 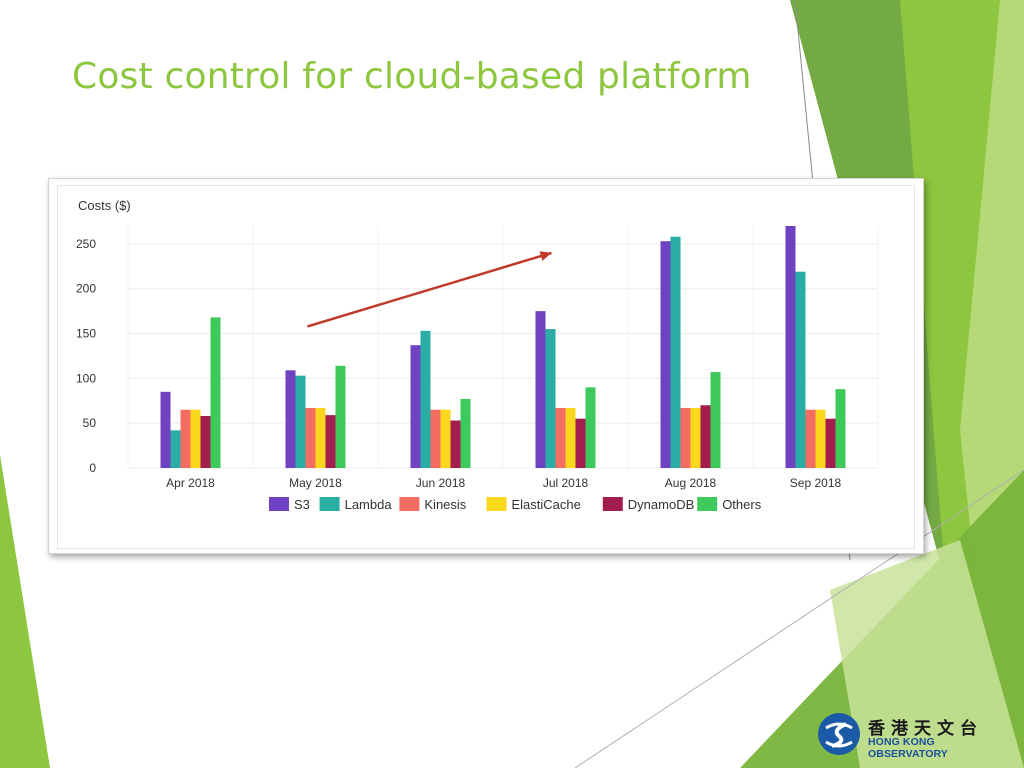 What do you see at coordinates (92, 468) in the screenshot?
I see `y-tick-label: 0` at bounding box center [92, 468].